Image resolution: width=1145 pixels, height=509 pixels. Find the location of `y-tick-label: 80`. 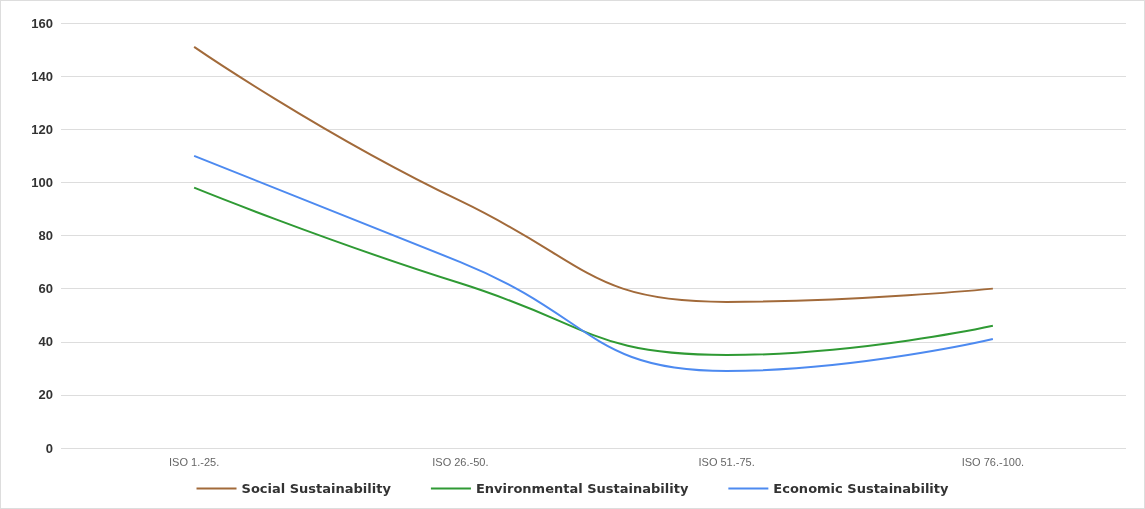

y-tick-label: 80 is located at coordinates (45, 235).